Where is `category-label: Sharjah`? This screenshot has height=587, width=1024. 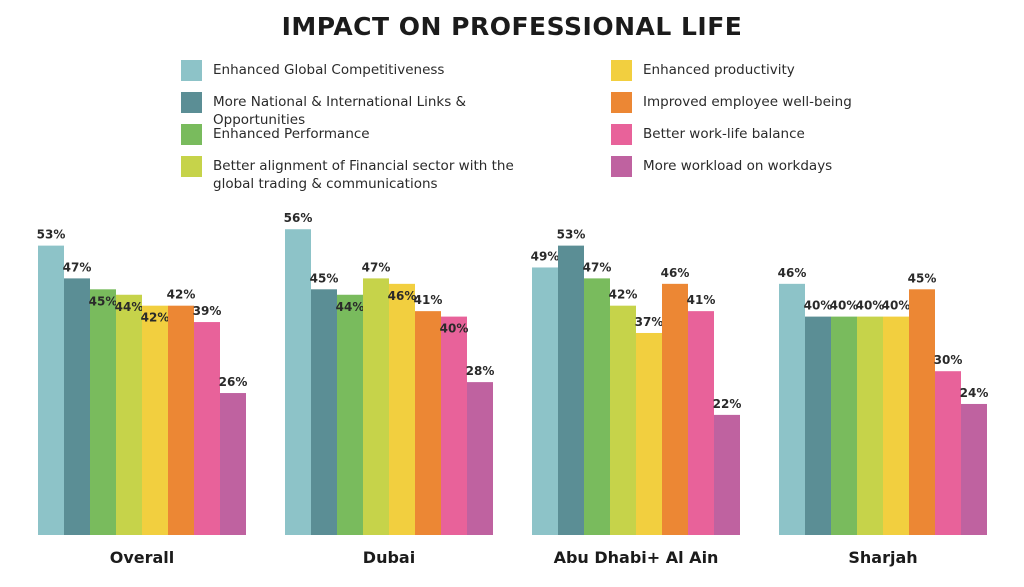
category-label: Sharjah is located at coordinates (882, 557).